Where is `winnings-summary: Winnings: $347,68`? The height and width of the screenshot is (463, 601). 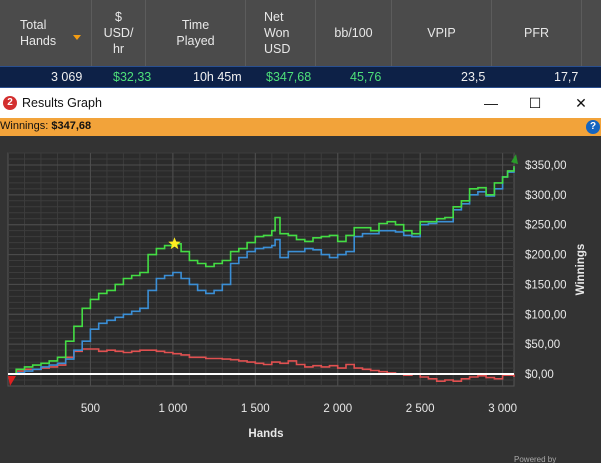 winnings-summary: Winnings: $347,68 is located at coordinates (46, 126).